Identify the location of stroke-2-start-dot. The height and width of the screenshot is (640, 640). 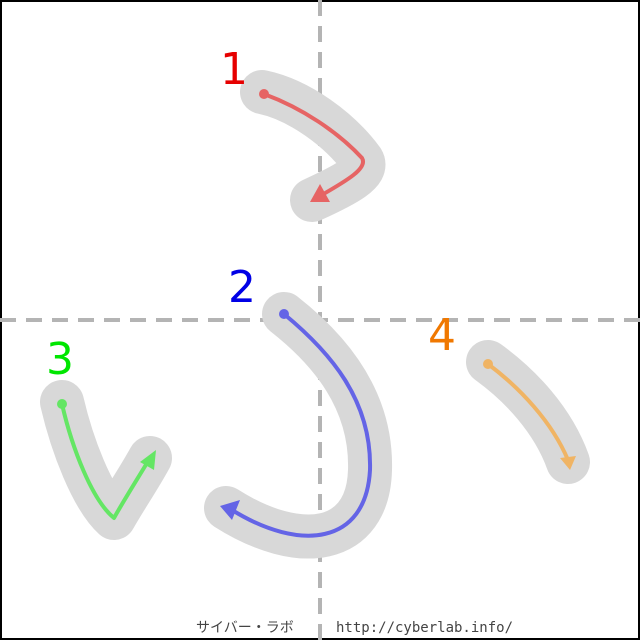
(284, 314).